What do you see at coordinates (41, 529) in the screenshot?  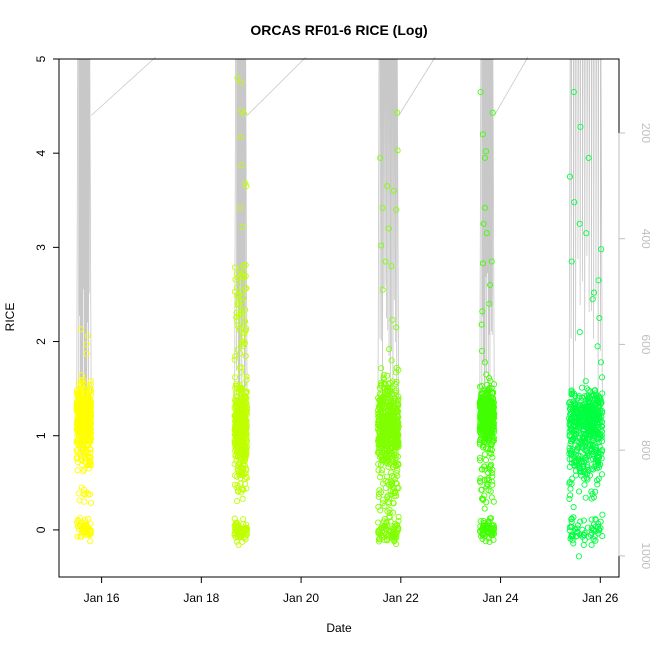 I see `y-tick-label: 0` at bounding box center [41, 529].